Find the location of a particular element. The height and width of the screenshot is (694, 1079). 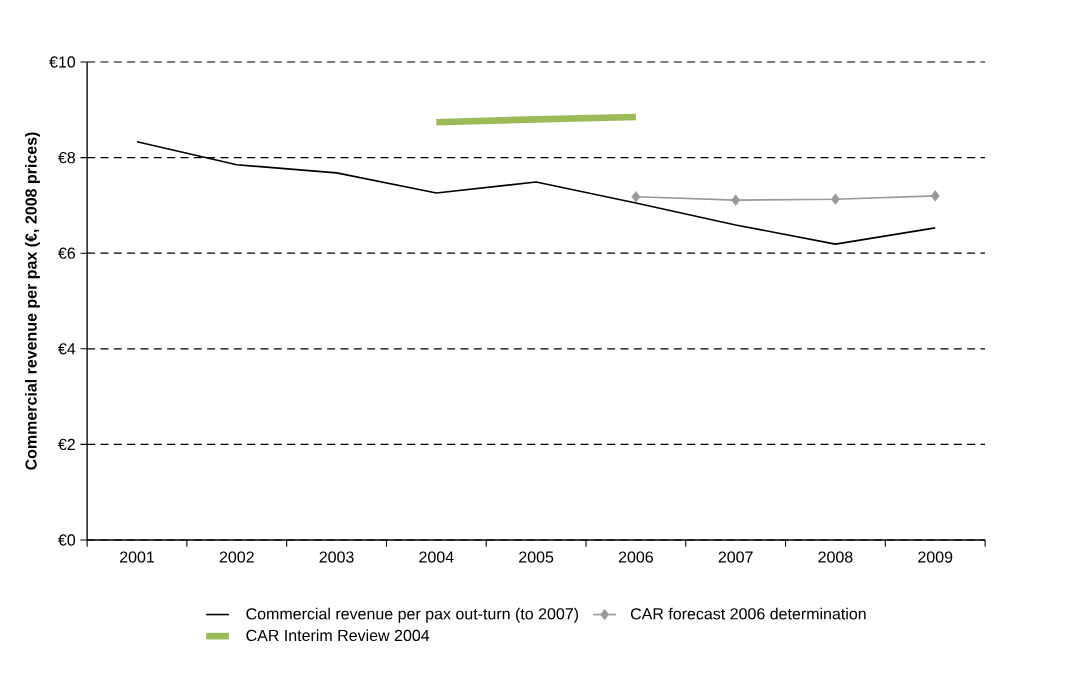

line-series is located at coordinates (536, 193).